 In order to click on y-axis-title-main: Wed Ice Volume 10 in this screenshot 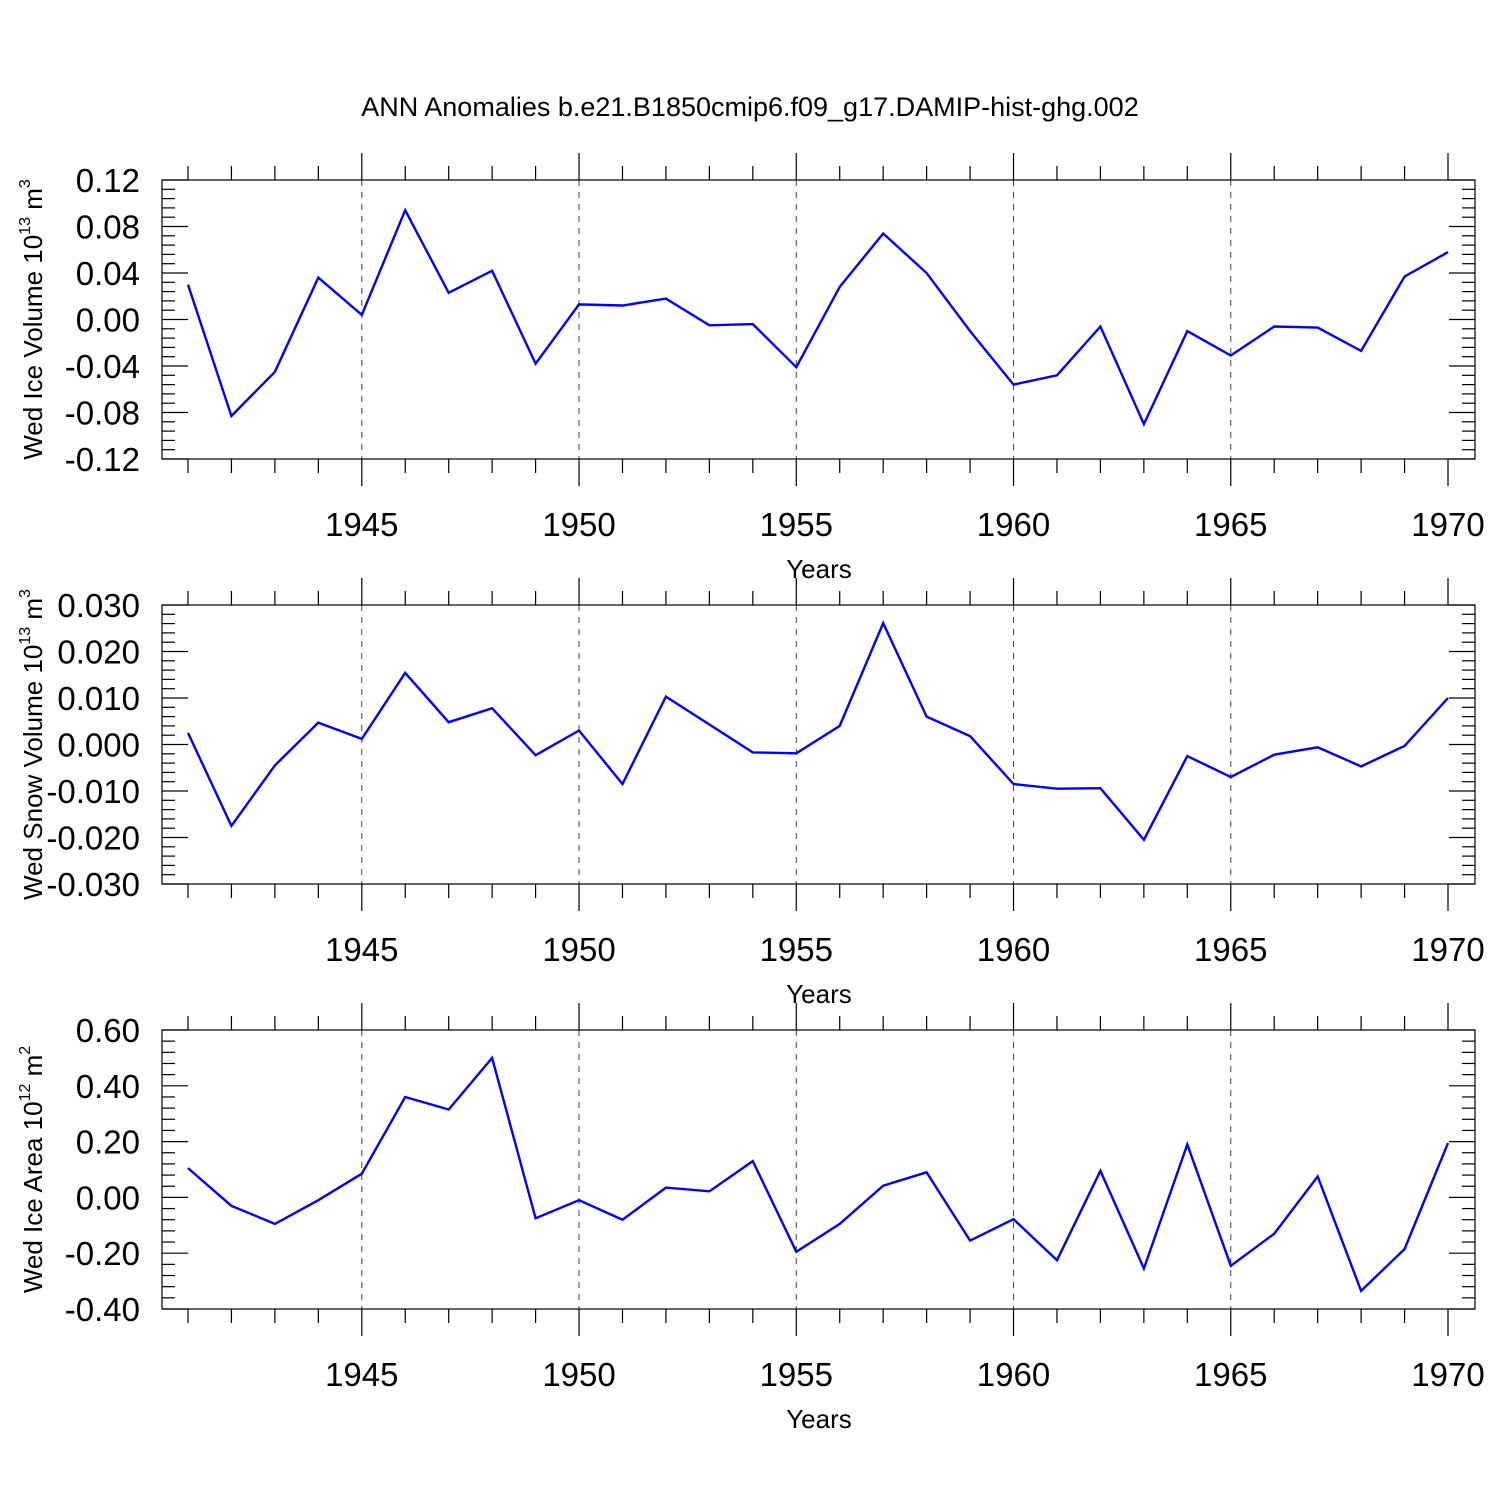, I will do `click(33, 347)`.